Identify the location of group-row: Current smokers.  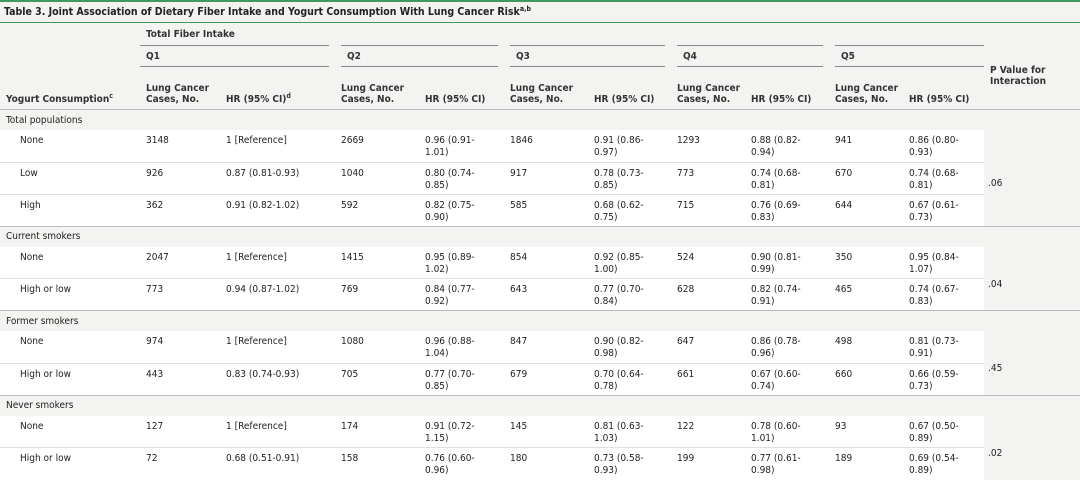
(540, 236).